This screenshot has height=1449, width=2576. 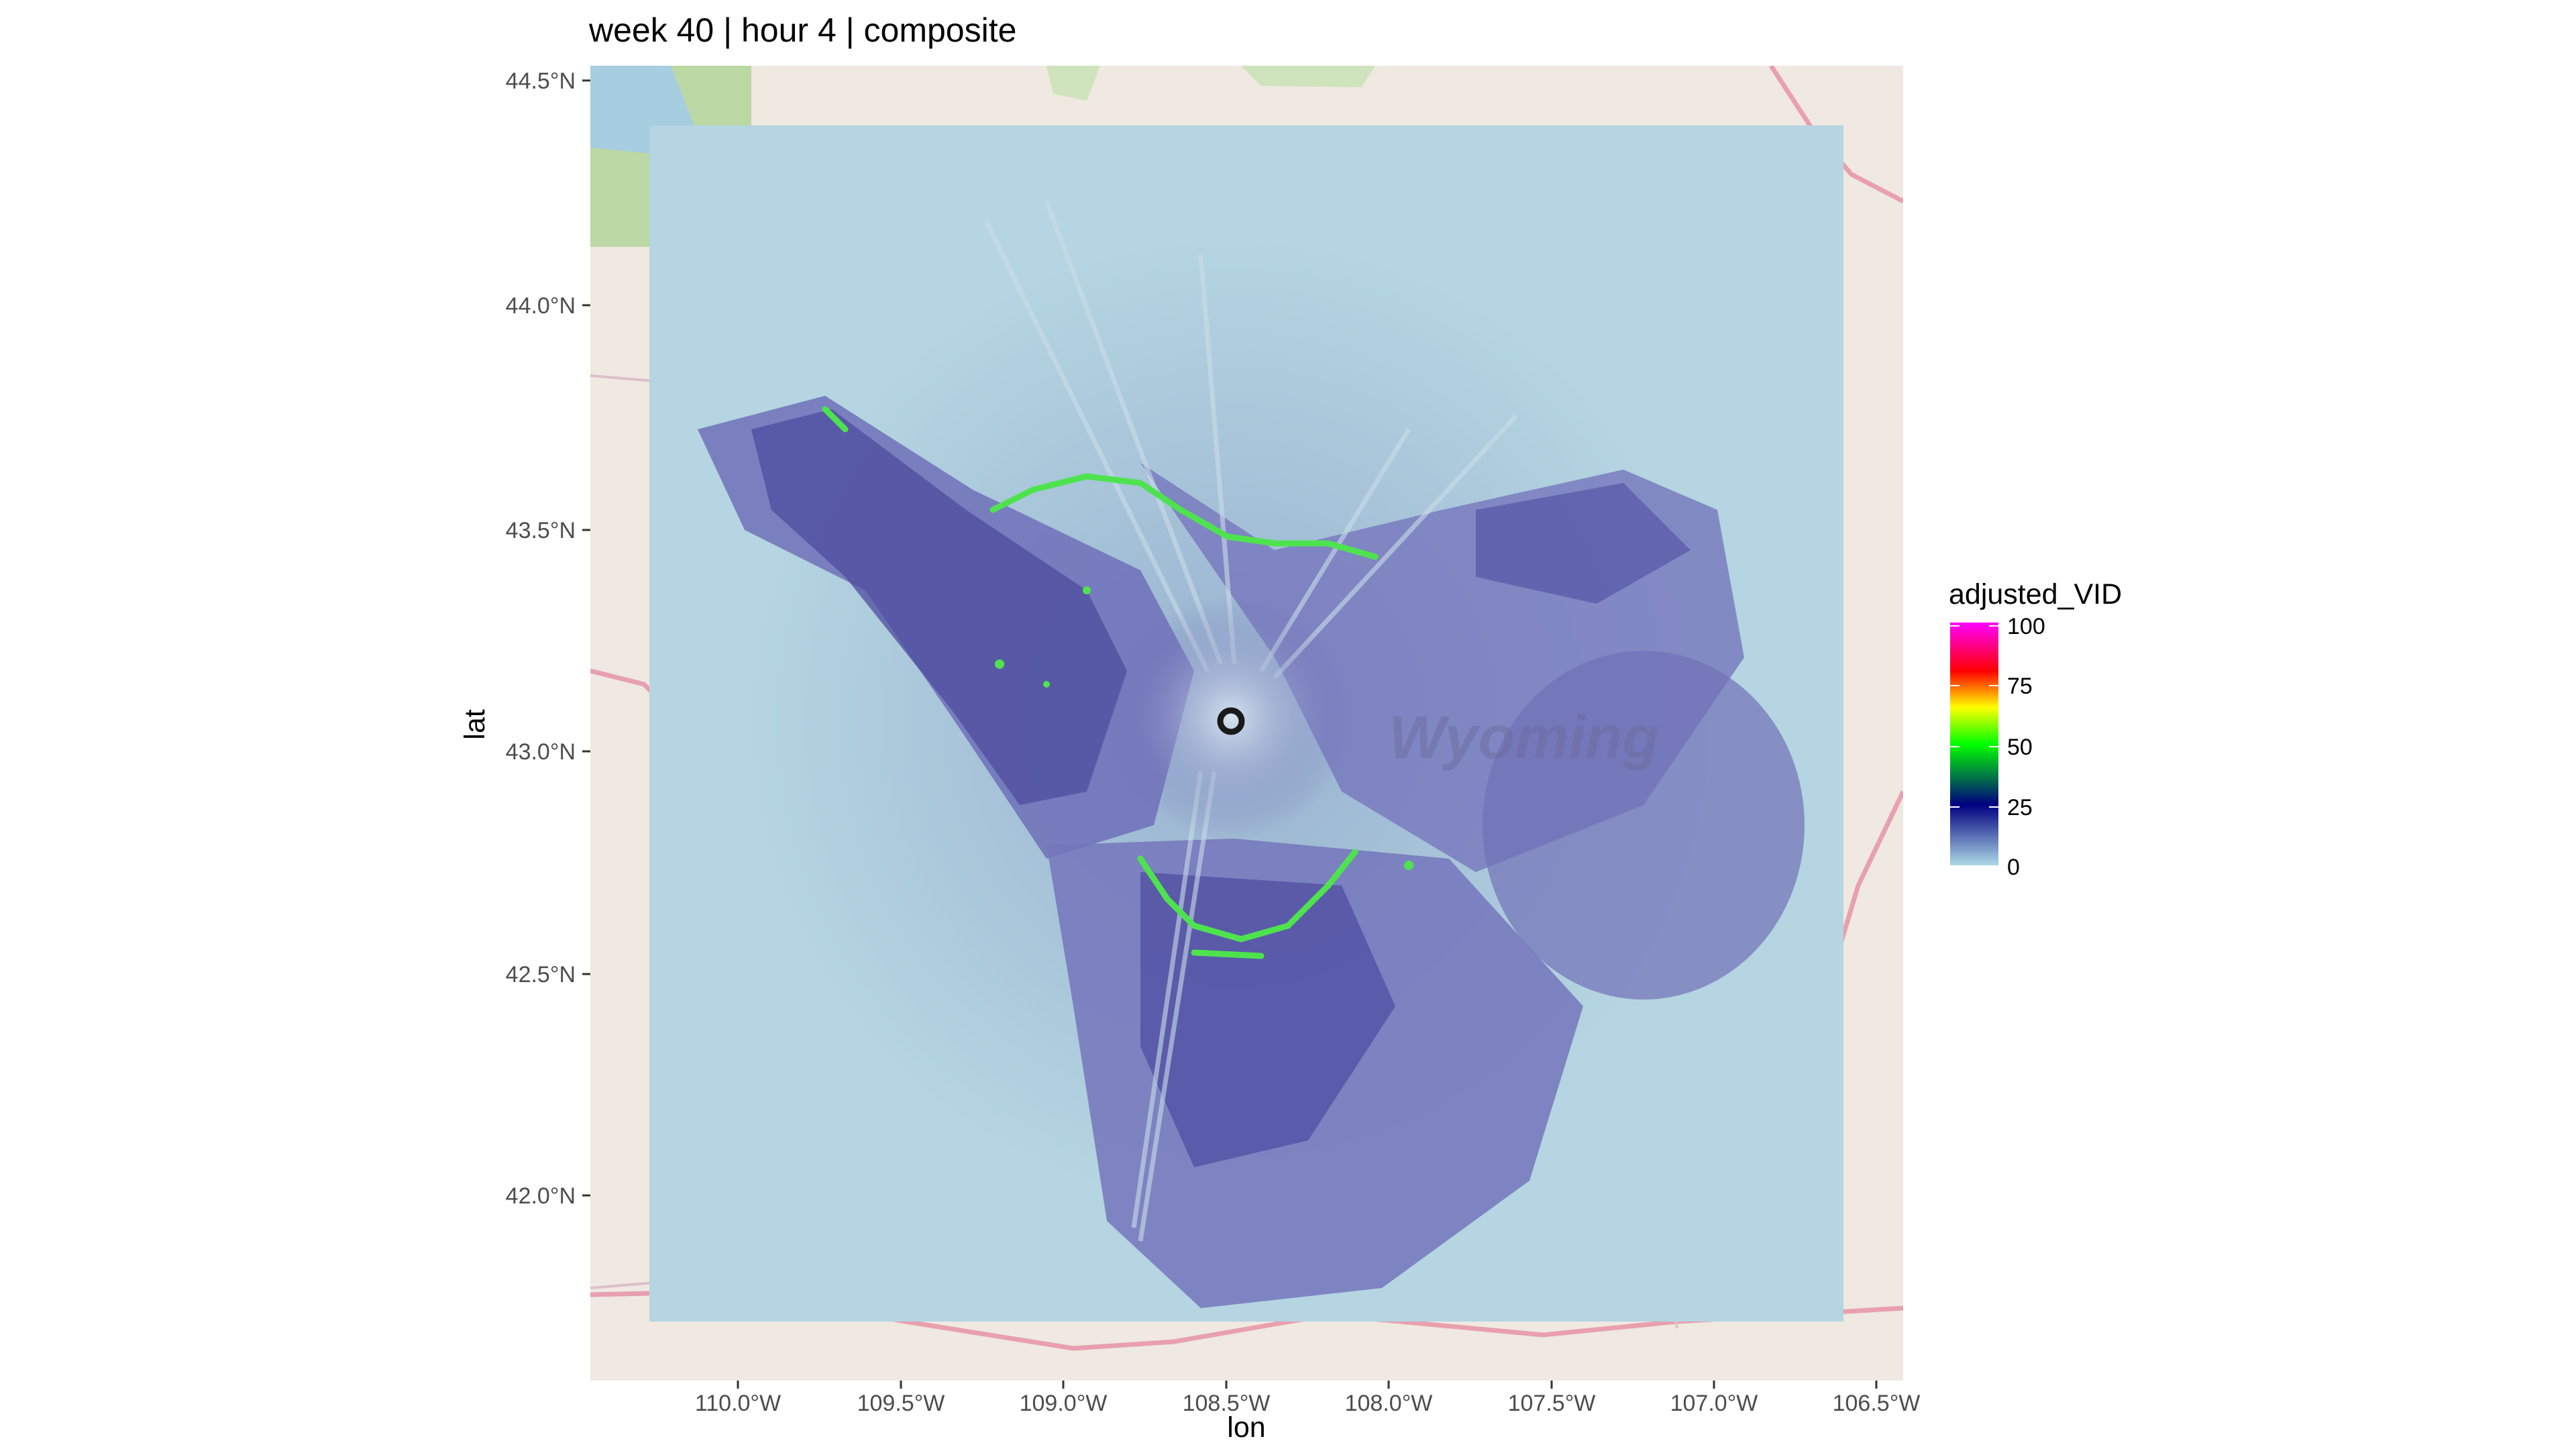 What do you see at coordinates (802, 30) in the screenshot?
I see `plot-title: week 40 | hour 4 | composite` at bounding box center [802, 30].